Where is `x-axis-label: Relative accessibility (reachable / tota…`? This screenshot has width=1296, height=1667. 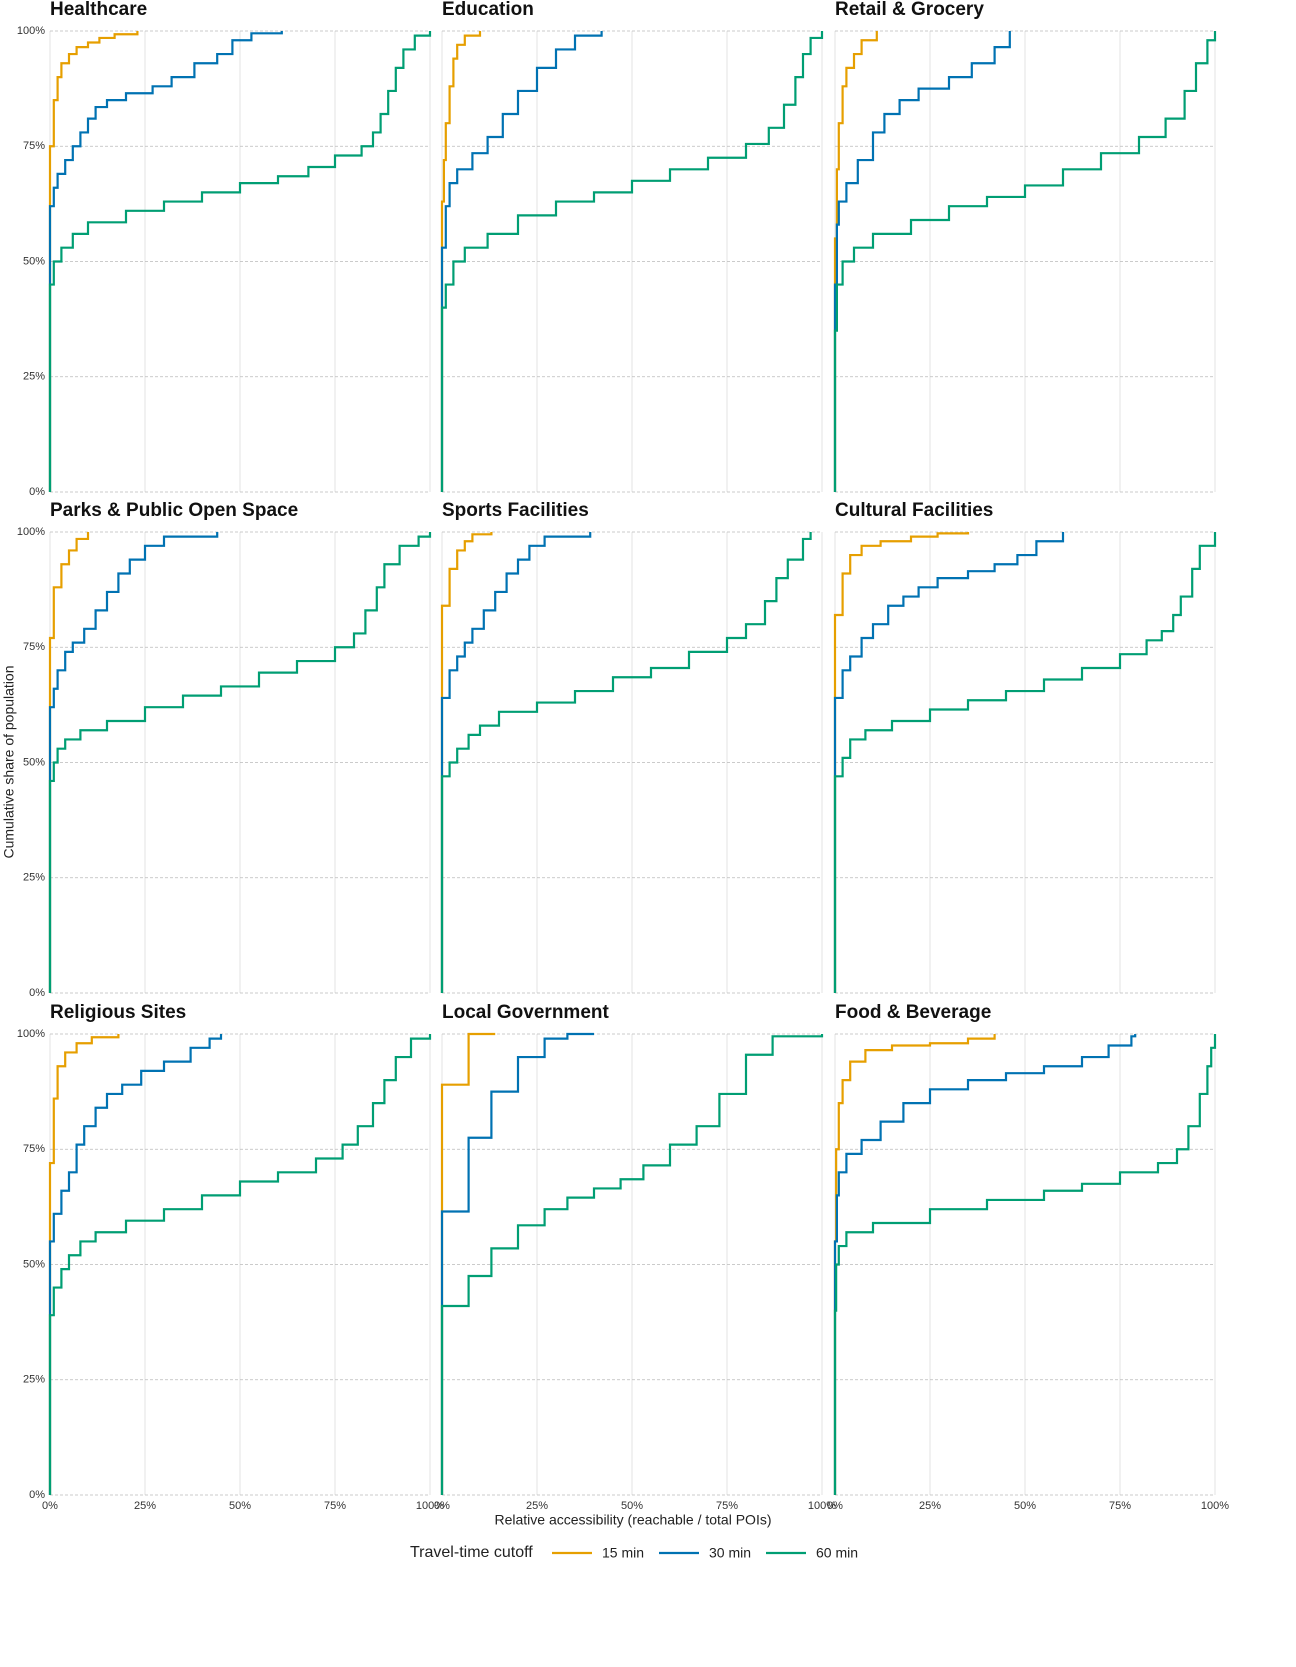
x-axis-label: Relative accessibility (reachable / tota… is located at coordinates (633, 1520).